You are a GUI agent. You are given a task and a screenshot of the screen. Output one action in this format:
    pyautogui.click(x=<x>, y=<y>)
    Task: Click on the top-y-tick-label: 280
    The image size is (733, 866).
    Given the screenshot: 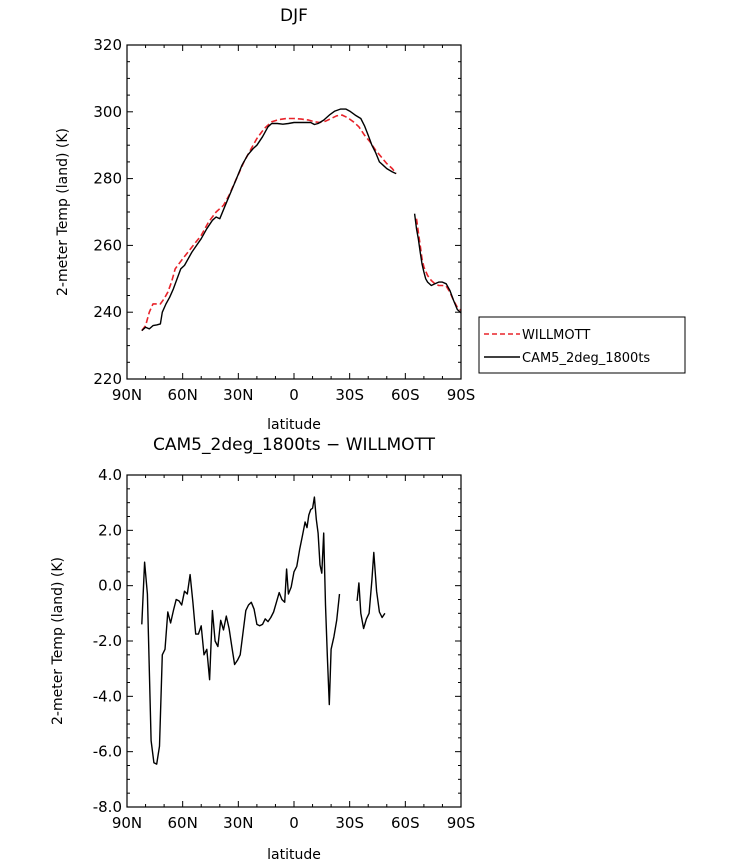 What is the action you would take?
    pyautogui.click(x=107, y=179)
    